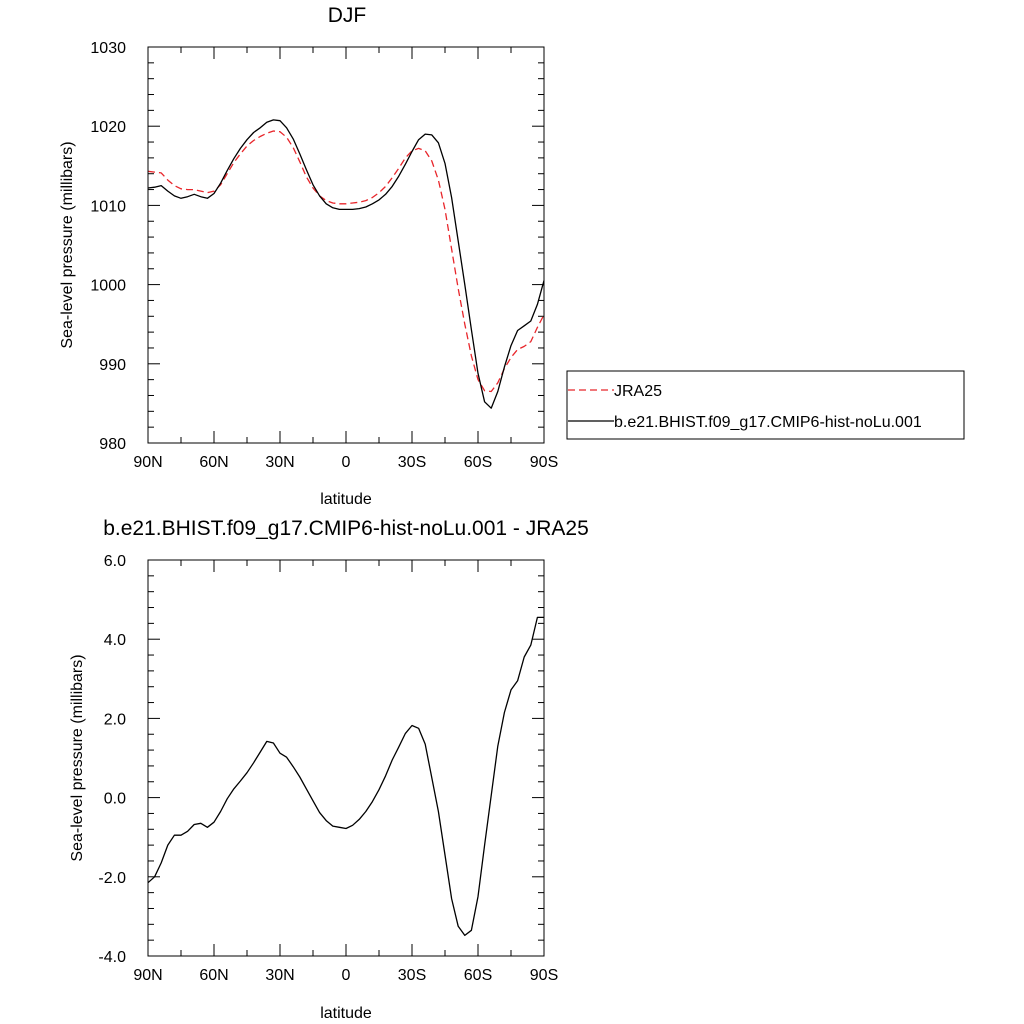  Describe the element at coordinates (108, 127) in the screenshot. I see `y-tick-label: 1020` at that location.